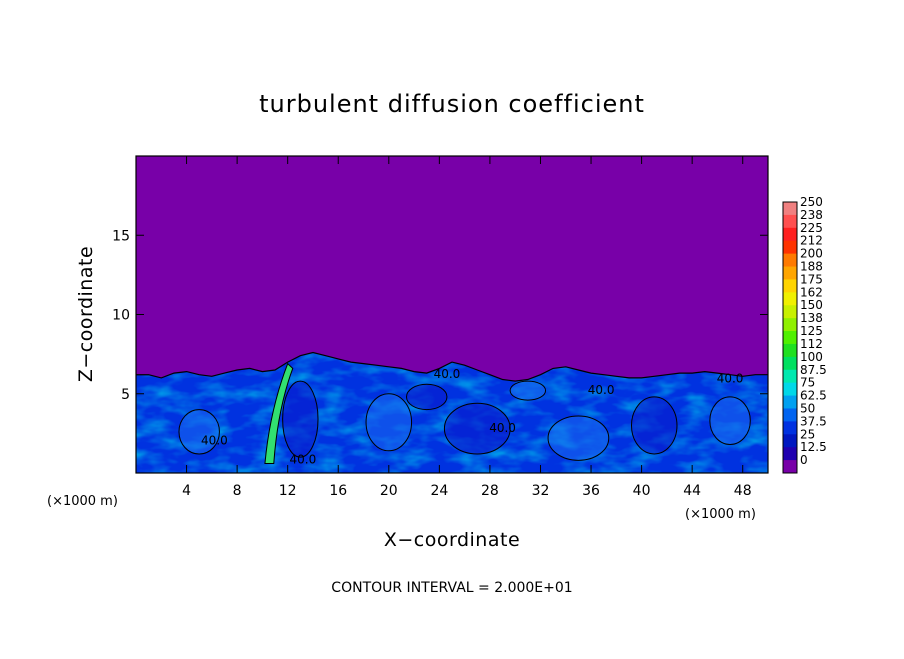 The width and height of the screenshot is (904, 659). I want to click on y-tick-label: 5, so click(125, 395).